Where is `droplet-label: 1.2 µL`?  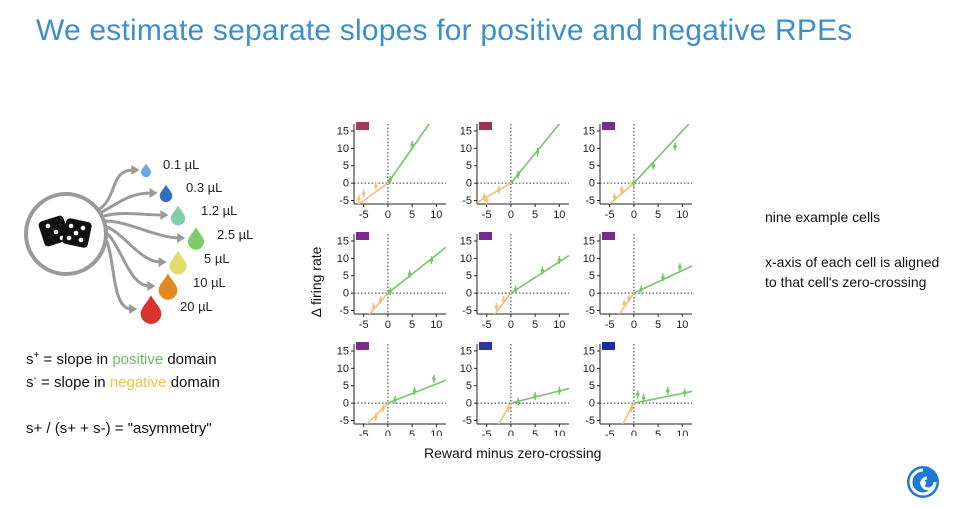 droplet-label: 1.2 µL is located at coordinates (219, 210).